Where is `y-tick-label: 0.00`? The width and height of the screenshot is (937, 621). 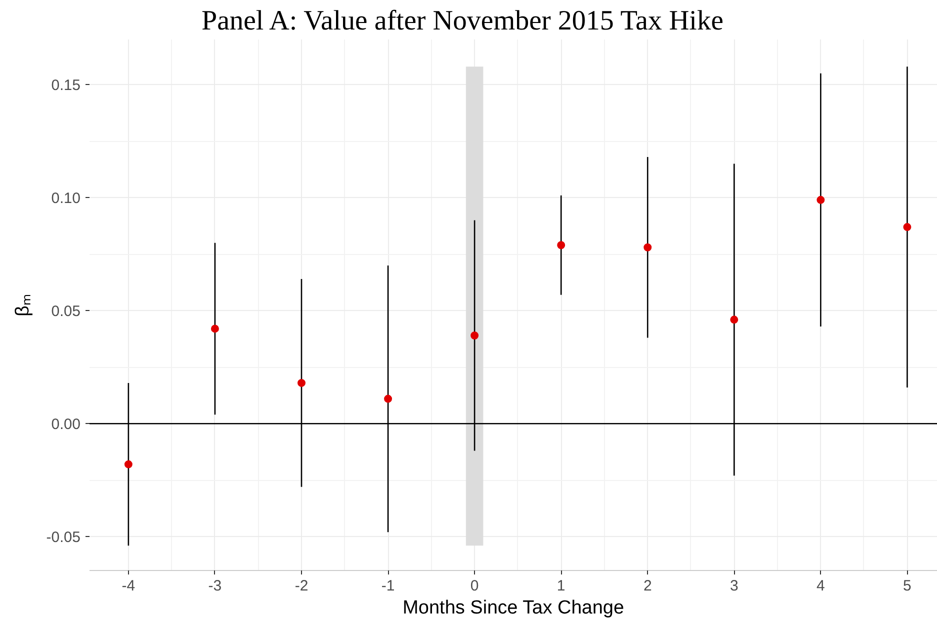 y-tick-label: 0.00 is located at coordinates (66, 425).